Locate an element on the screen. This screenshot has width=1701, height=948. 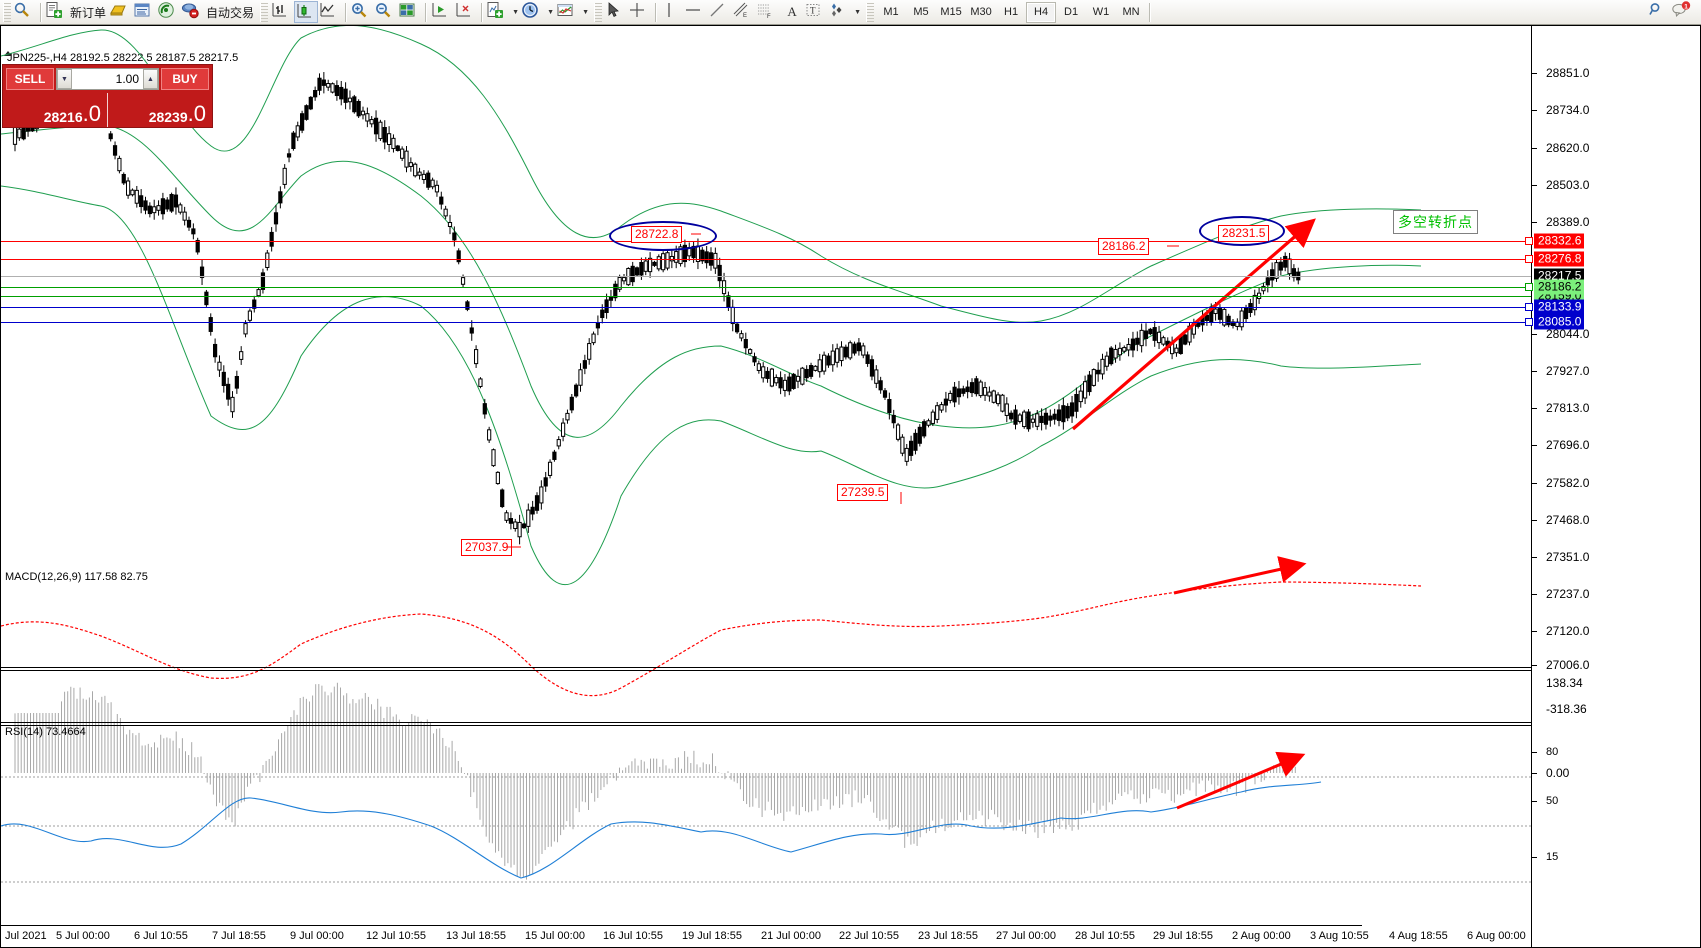
rsi-indicator-label: RSI(14) 73.4664 is located at coordinates (45, 732).